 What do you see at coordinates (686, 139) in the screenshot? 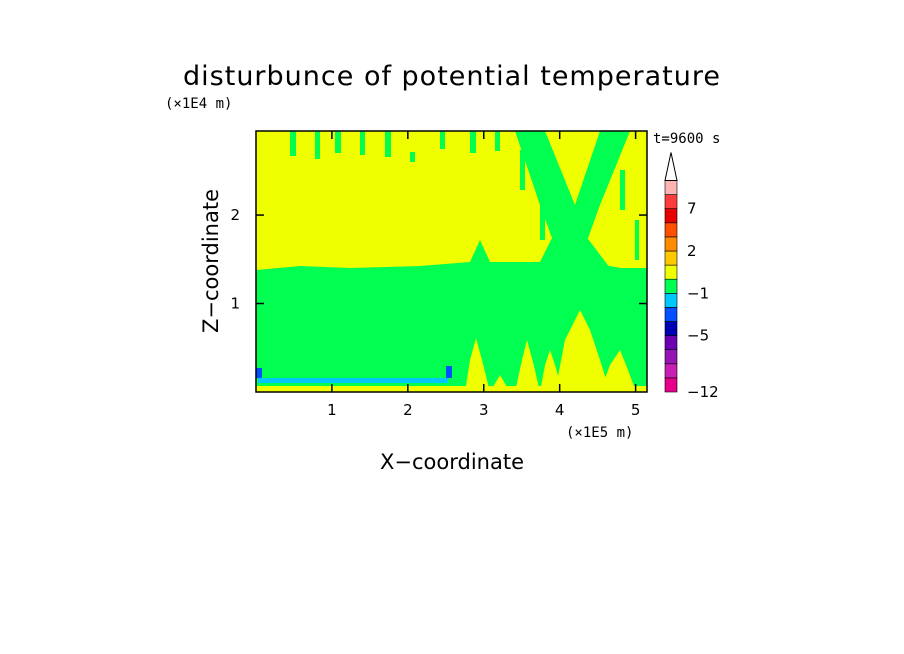
I see `time-label: t=9600 s` at bounding box center [686, 139].